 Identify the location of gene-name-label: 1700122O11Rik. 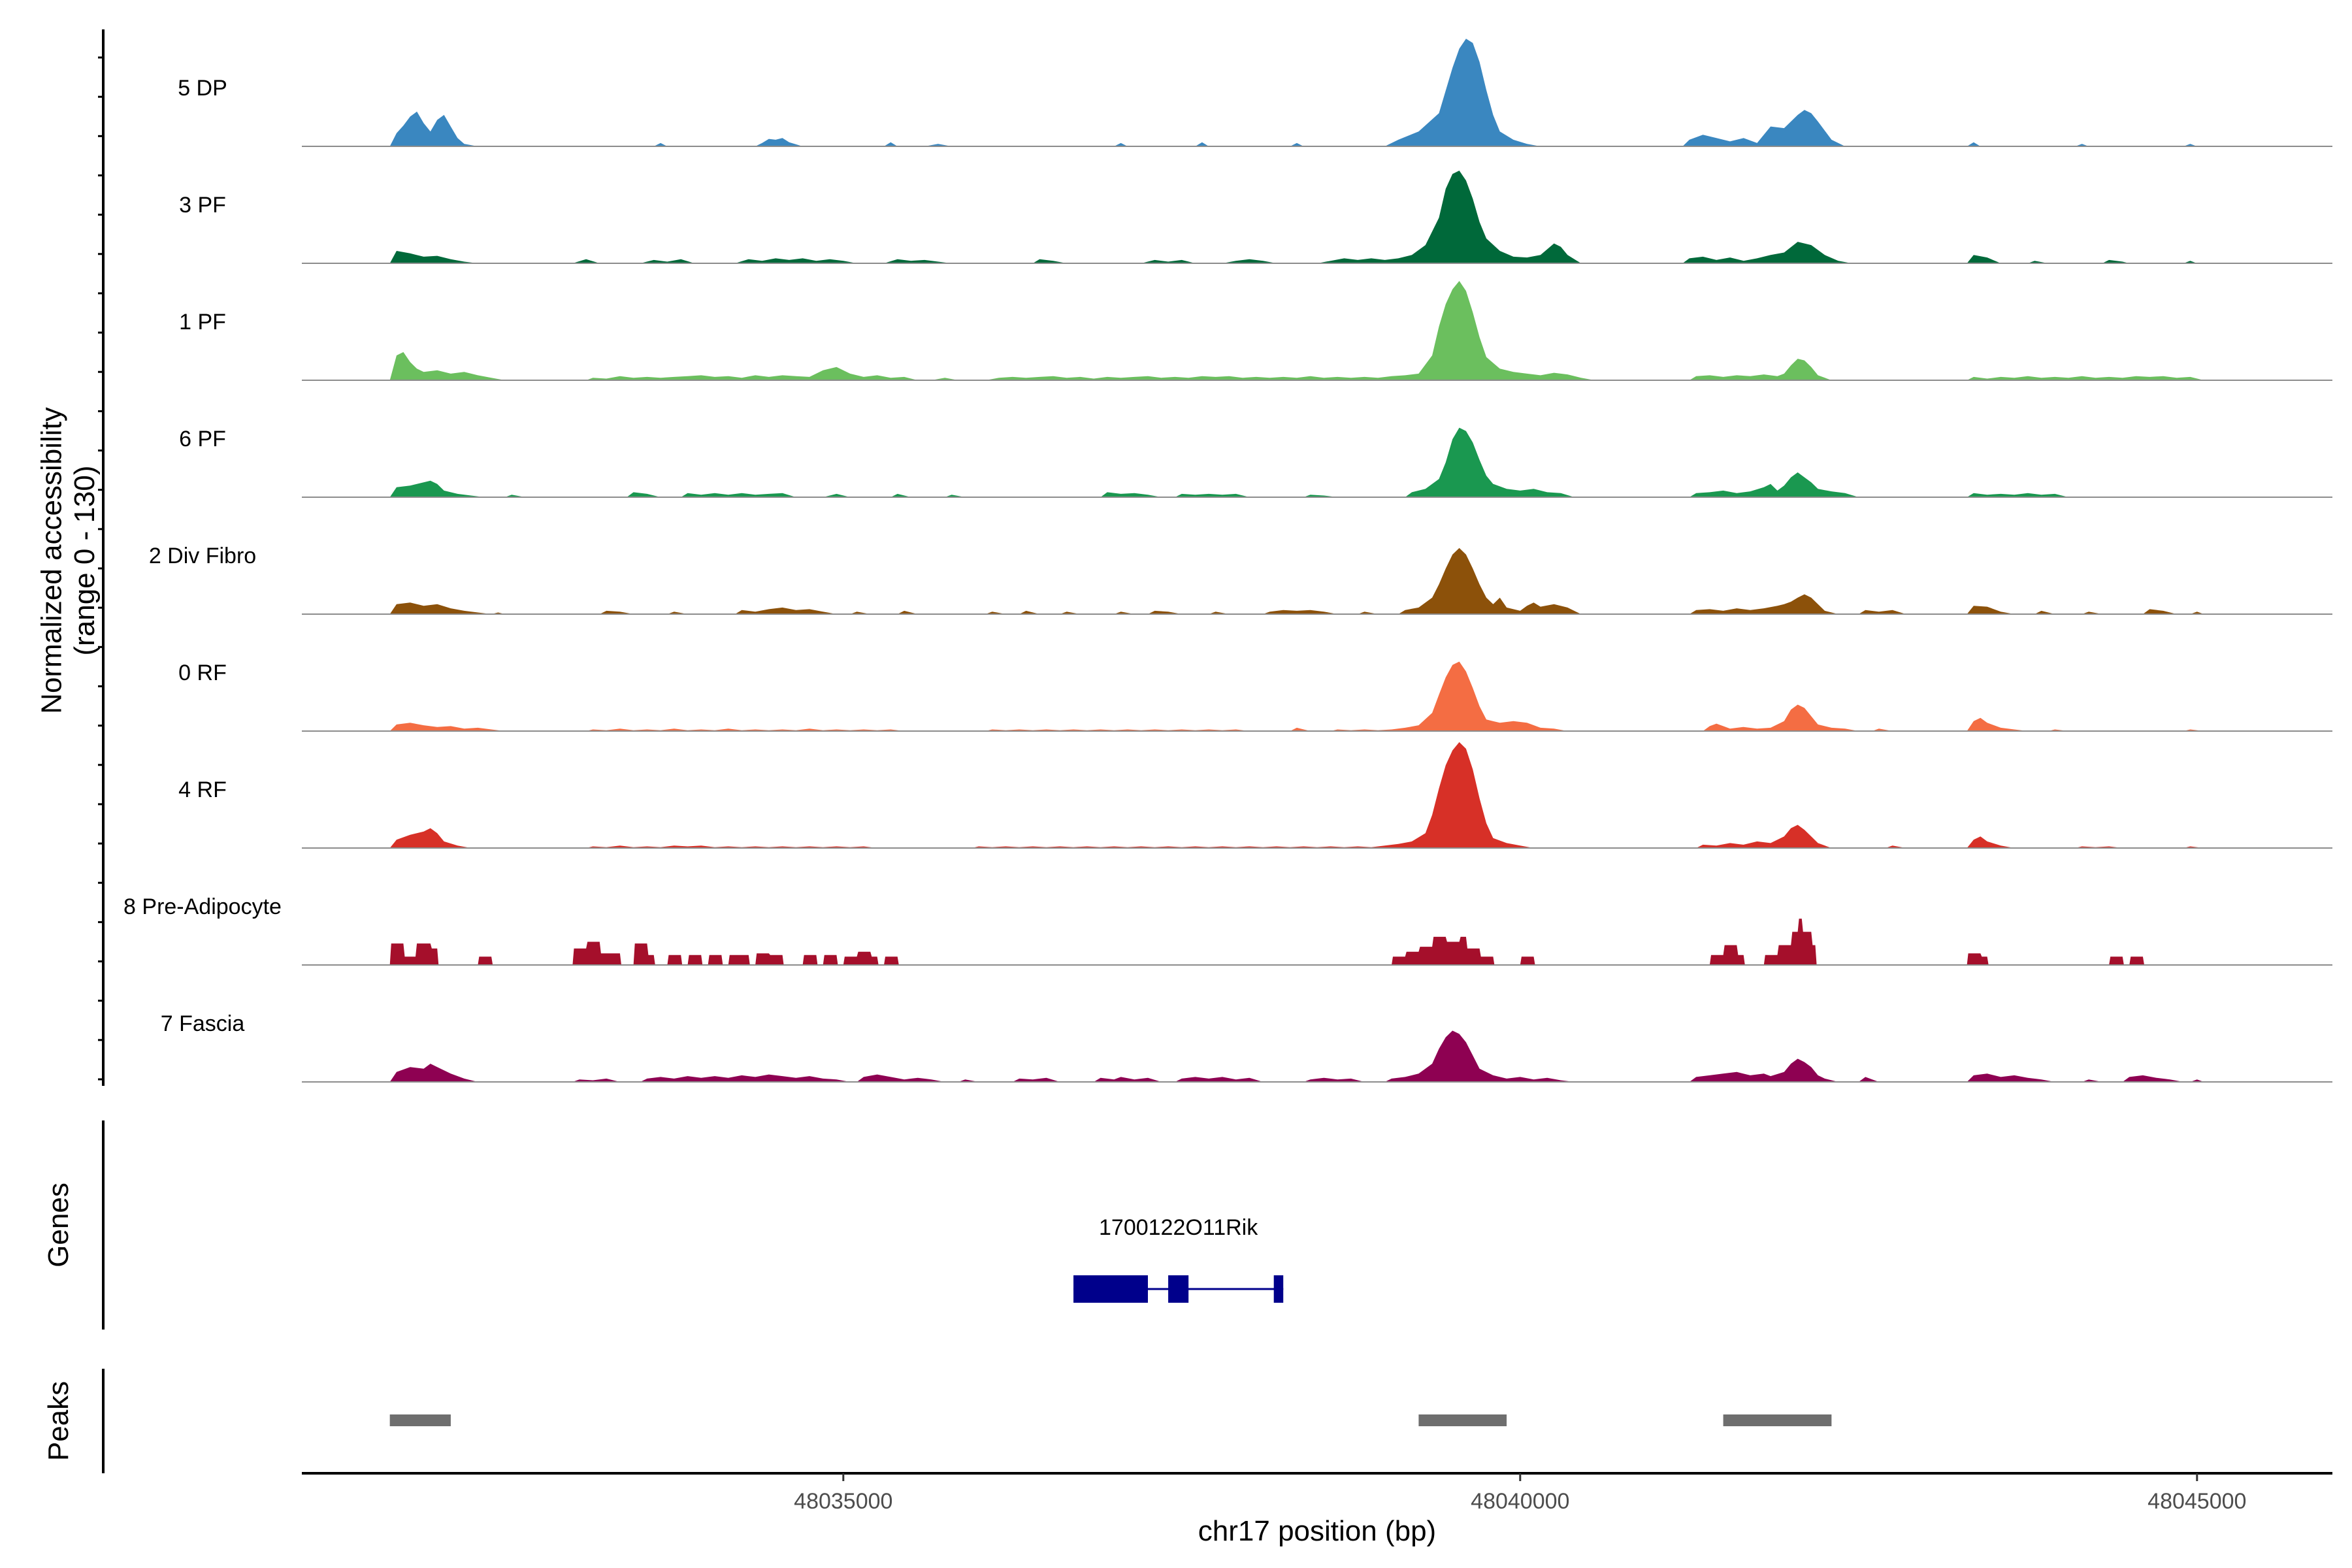
(1178, 1227).